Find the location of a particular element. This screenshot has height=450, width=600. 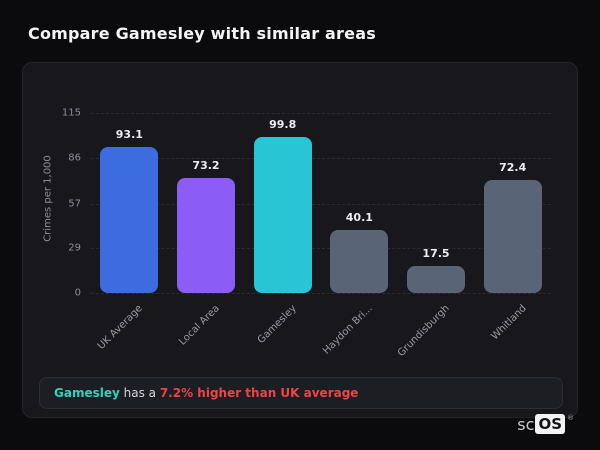

note-connector: has a is located at coordinates (139, 393).